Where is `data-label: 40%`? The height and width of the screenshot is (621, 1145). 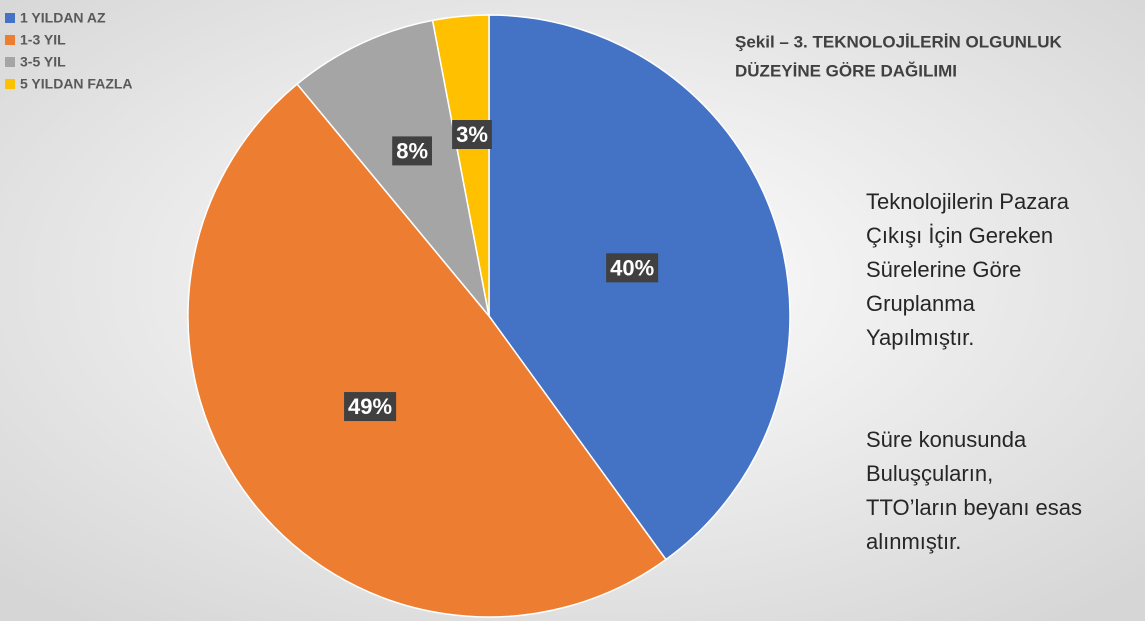
data-label: 40% is located at coordinates (632, 267).